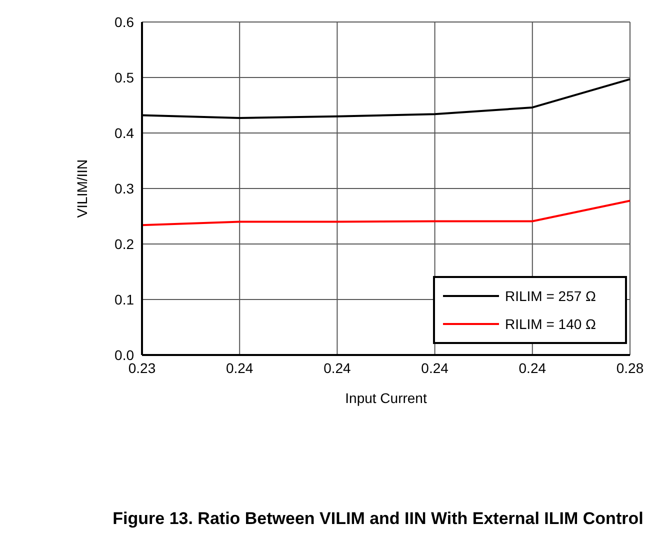 The width and height of the screenshot is (667, 556). I want to click on line-series, so click(386, 213).